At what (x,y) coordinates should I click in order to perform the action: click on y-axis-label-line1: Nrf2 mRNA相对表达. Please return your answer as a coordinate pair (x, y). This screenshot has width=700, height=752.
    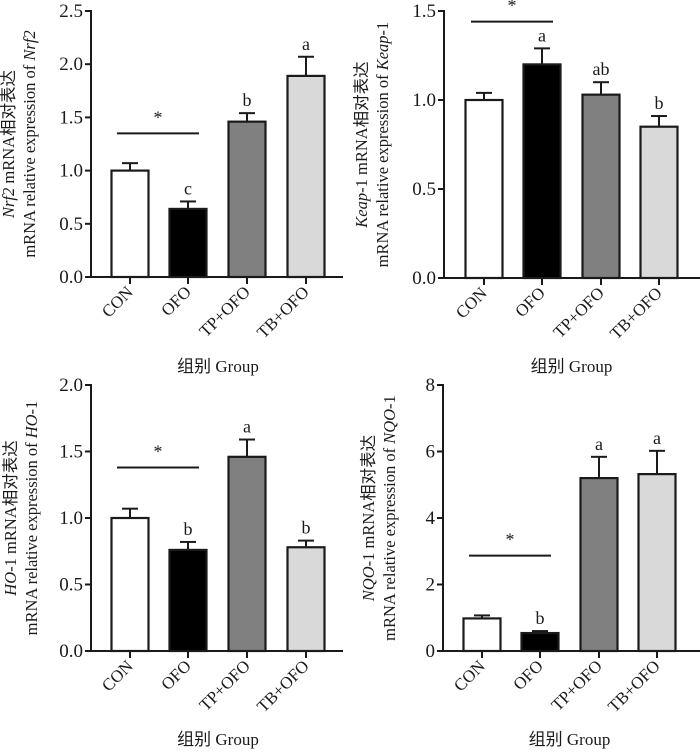
    Looking at the image, I should click on (9, 144).